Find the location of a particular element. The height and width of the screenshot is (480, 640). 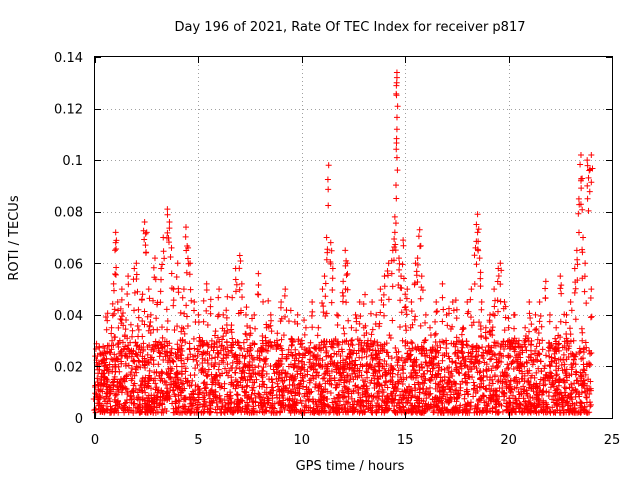

x-tick-label: 10 is located at coordinates (302, 440).